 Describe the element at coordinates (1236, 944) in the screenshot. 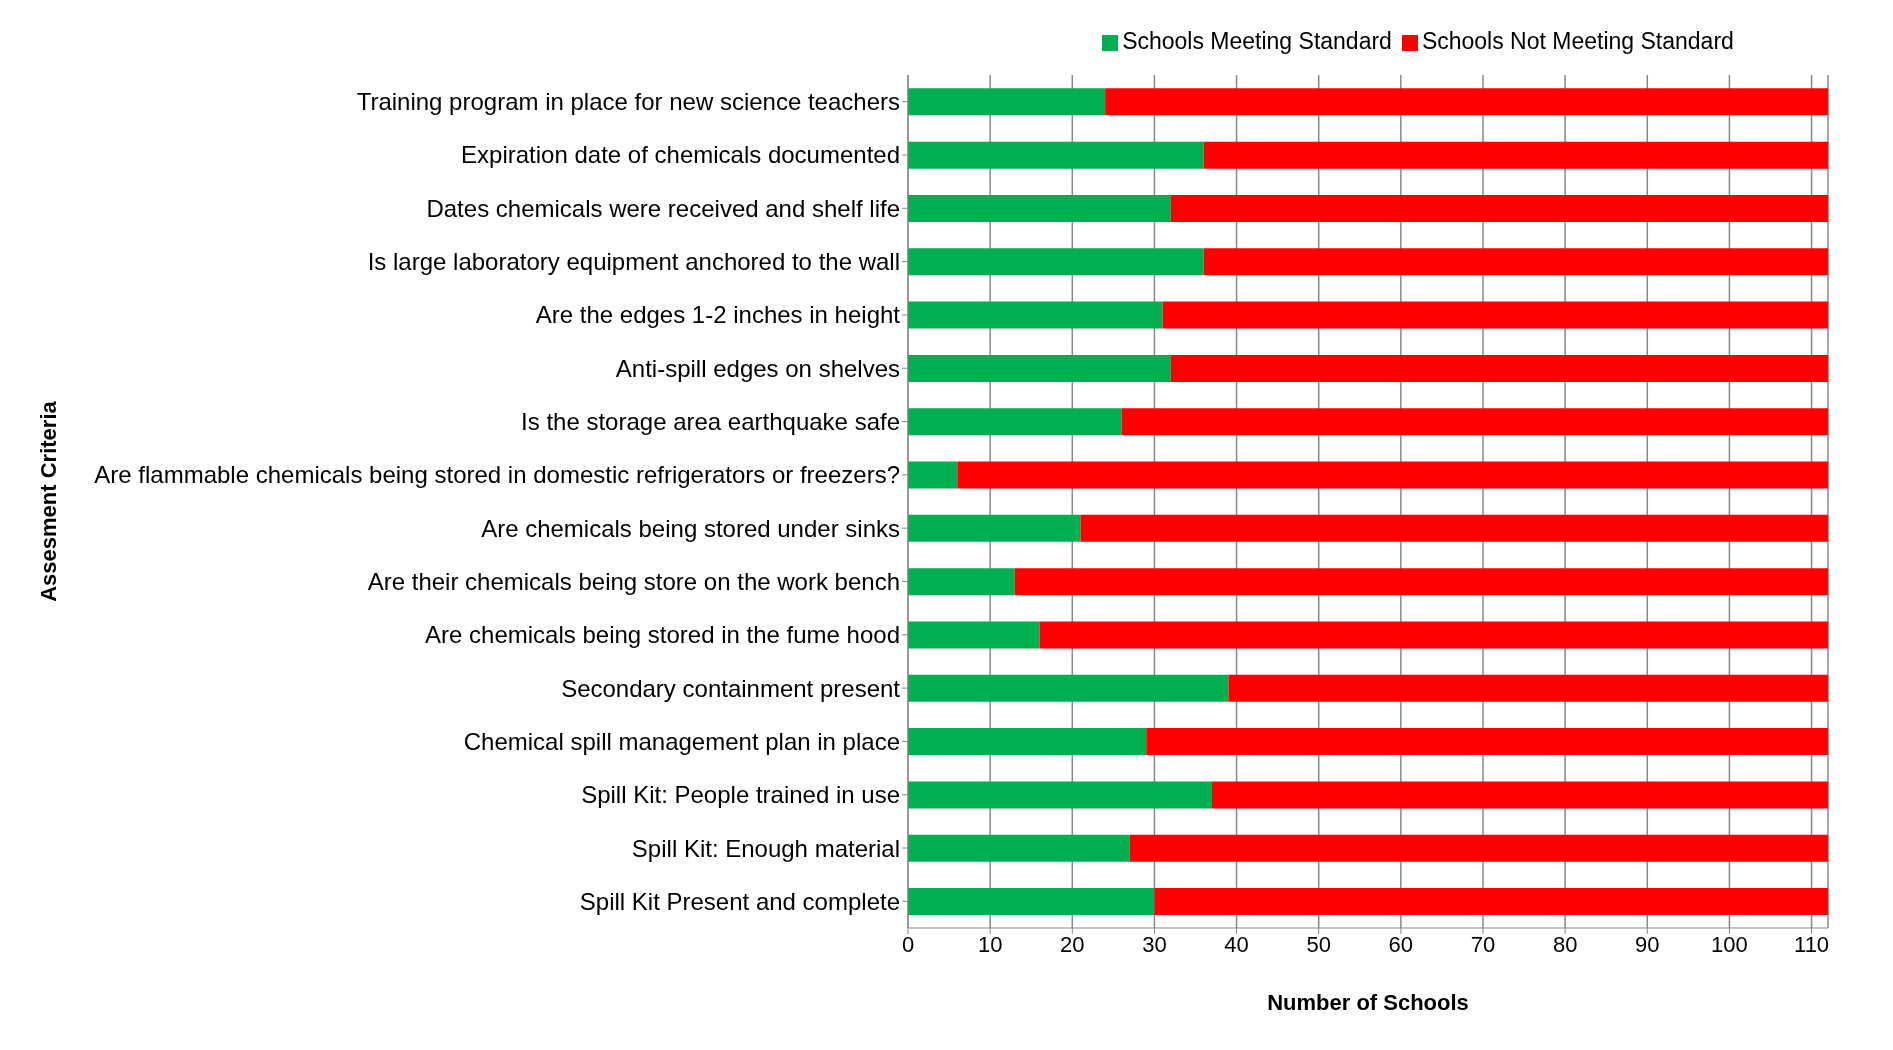

I see `x-tick-label: 40` at that location.